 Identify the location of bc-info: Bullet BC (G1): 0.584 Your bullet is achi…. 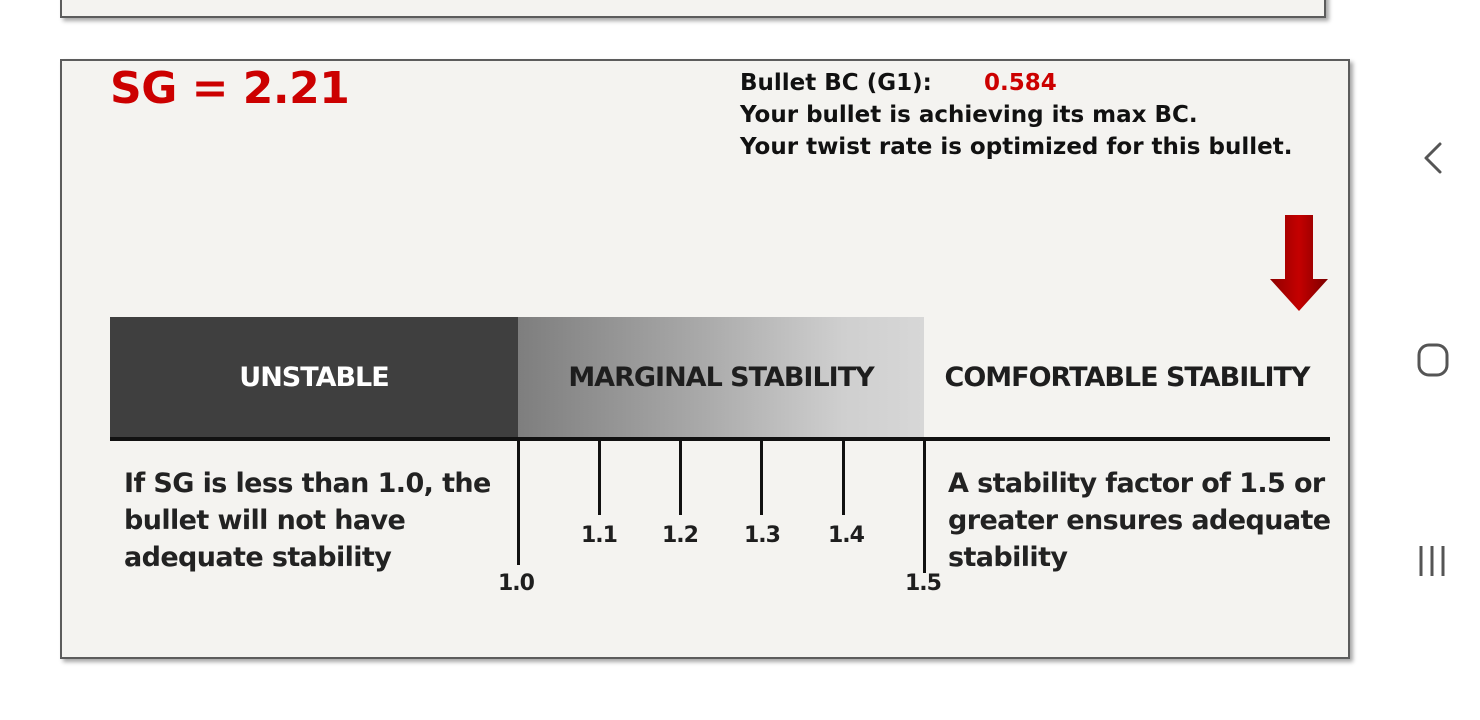
(1016, 115).